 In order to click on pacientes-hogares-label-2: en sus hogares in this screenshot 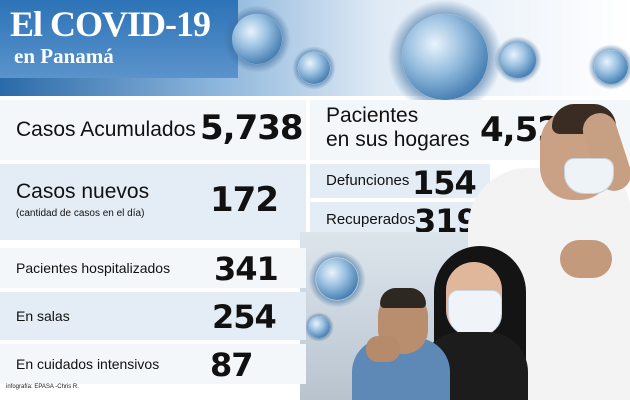, I will do `click(398, 139)`.